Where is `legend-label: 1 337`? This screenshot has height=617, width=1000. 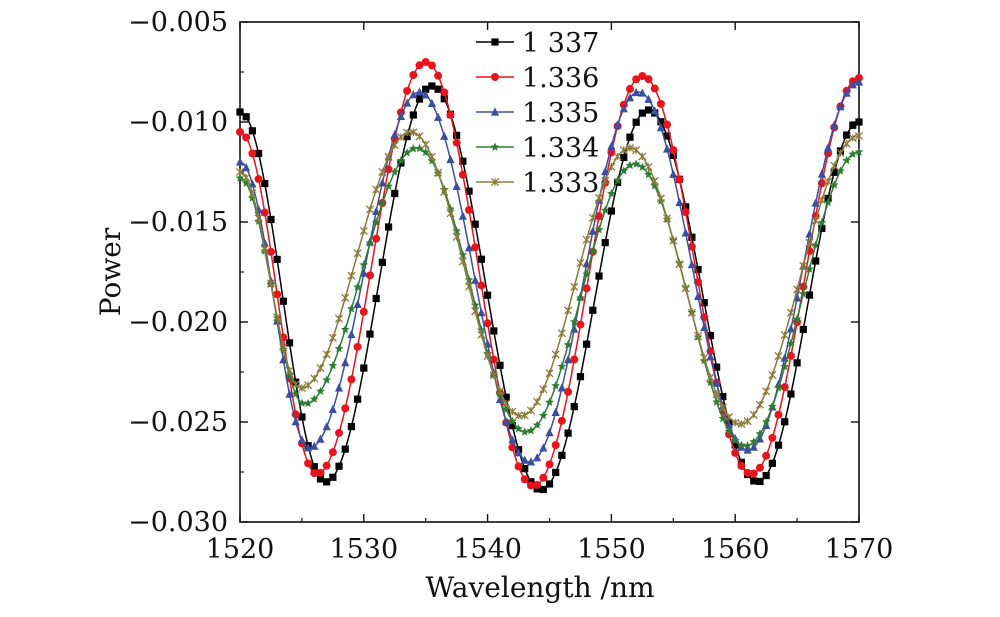
legend-label: 1 337 is located at coordinates (560, 43).